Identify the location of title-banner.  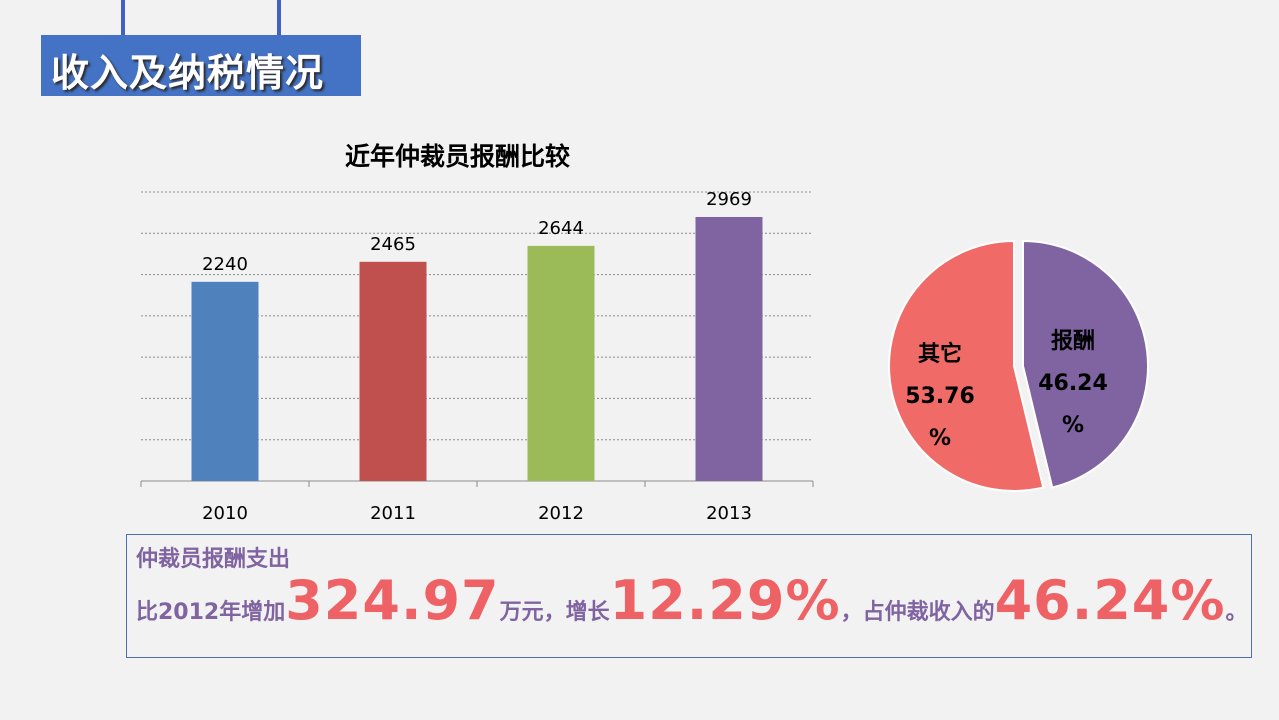
(201, 65).